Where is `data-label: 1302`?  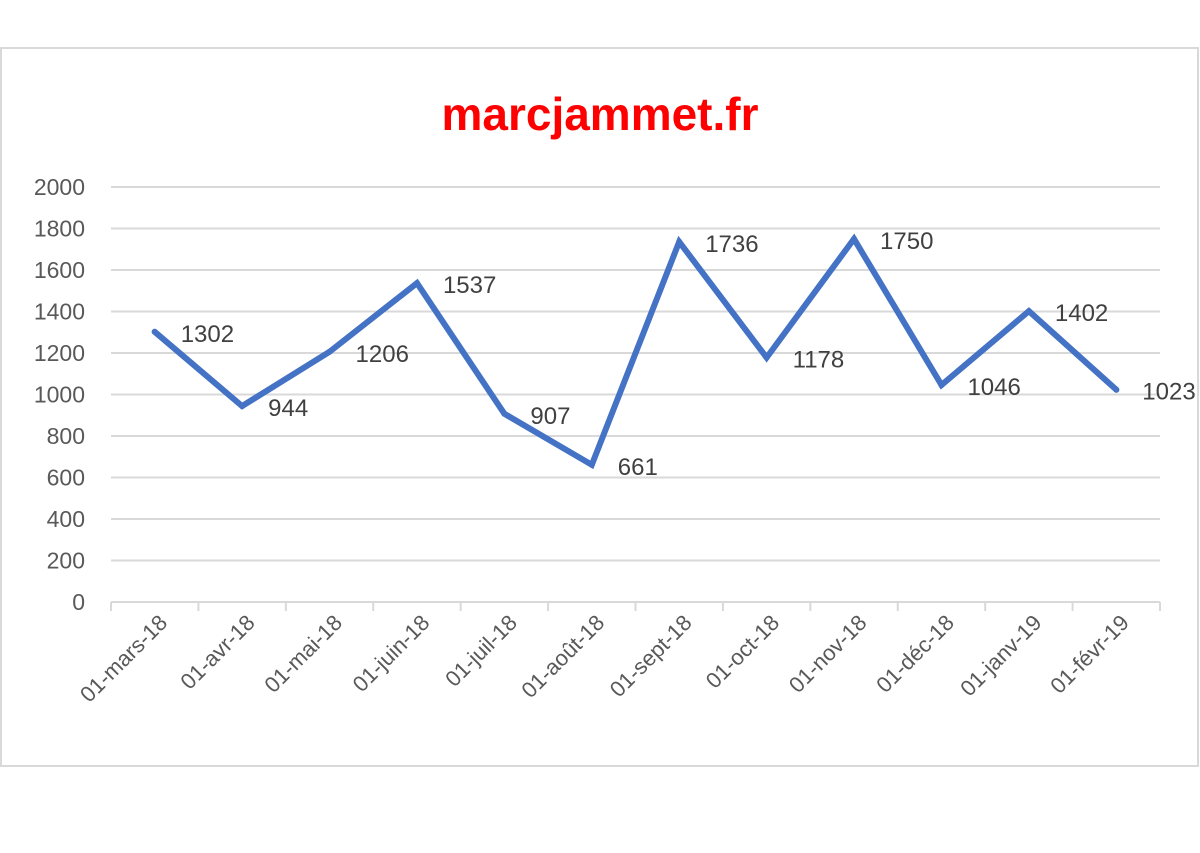
data-label: 1302 is located at coordinates (207, 334).